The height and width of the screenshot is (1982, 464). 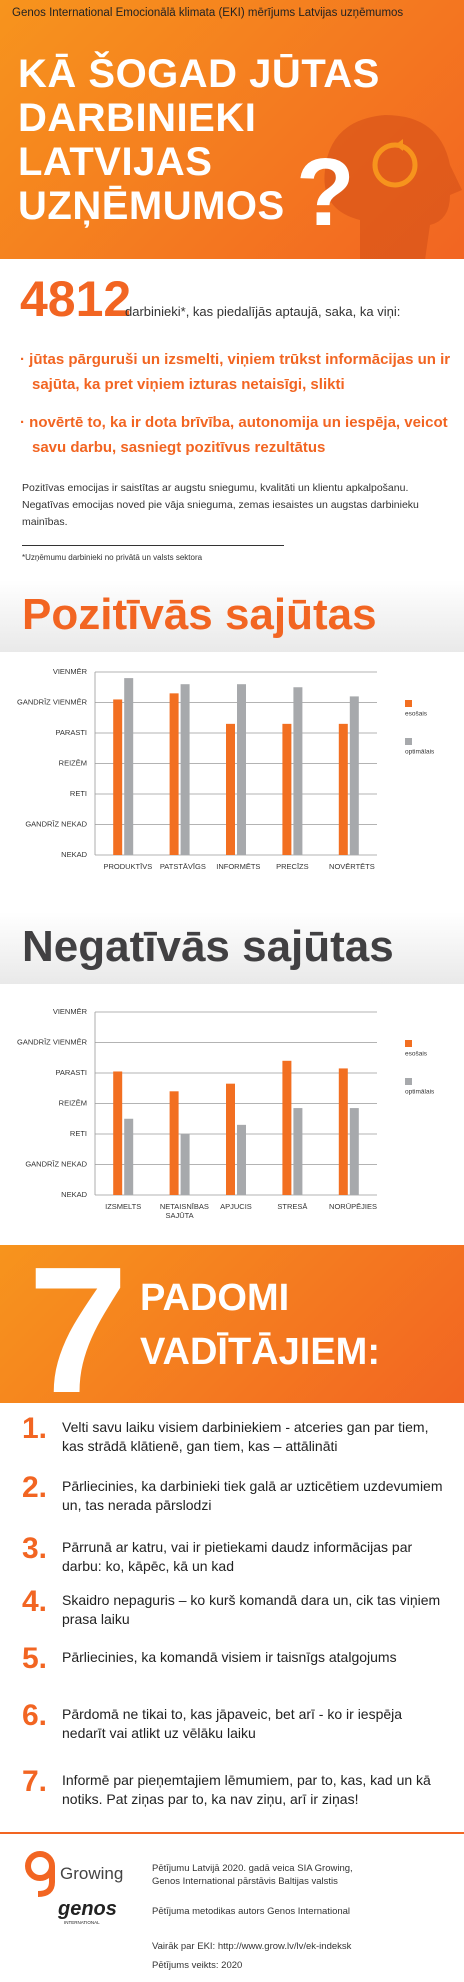 I want to click on x-tick-label: NOVĒRTĒTS, so click(x=352, y=866).